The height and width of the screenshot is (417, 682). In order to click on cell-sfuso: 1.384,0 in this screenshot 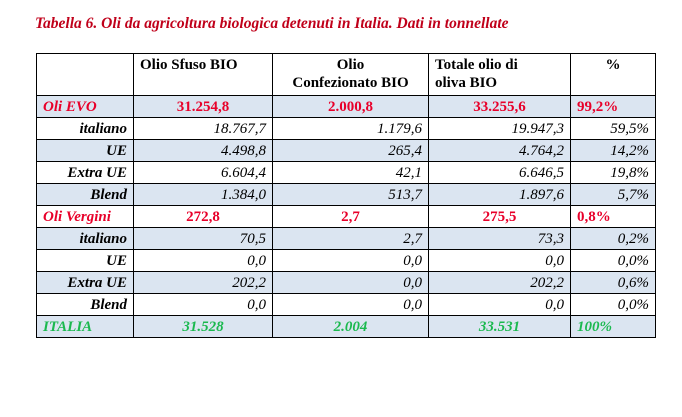, I will do `click(203, 194)`.